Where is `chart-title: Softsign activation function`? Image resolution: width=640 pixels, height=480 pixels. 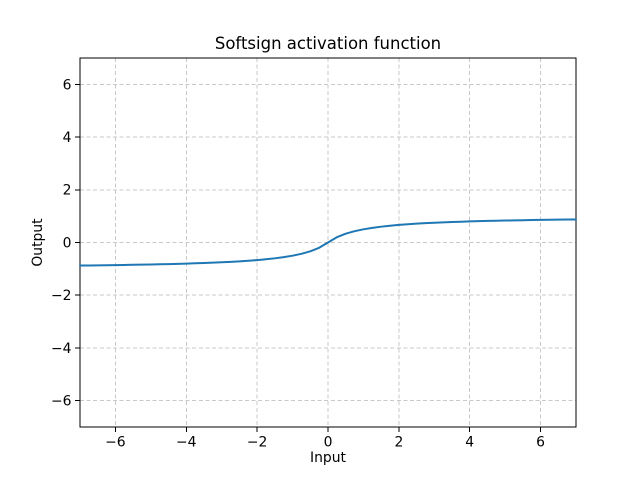 chart-title: Softsign activation function is located at coordinates (328, 43).